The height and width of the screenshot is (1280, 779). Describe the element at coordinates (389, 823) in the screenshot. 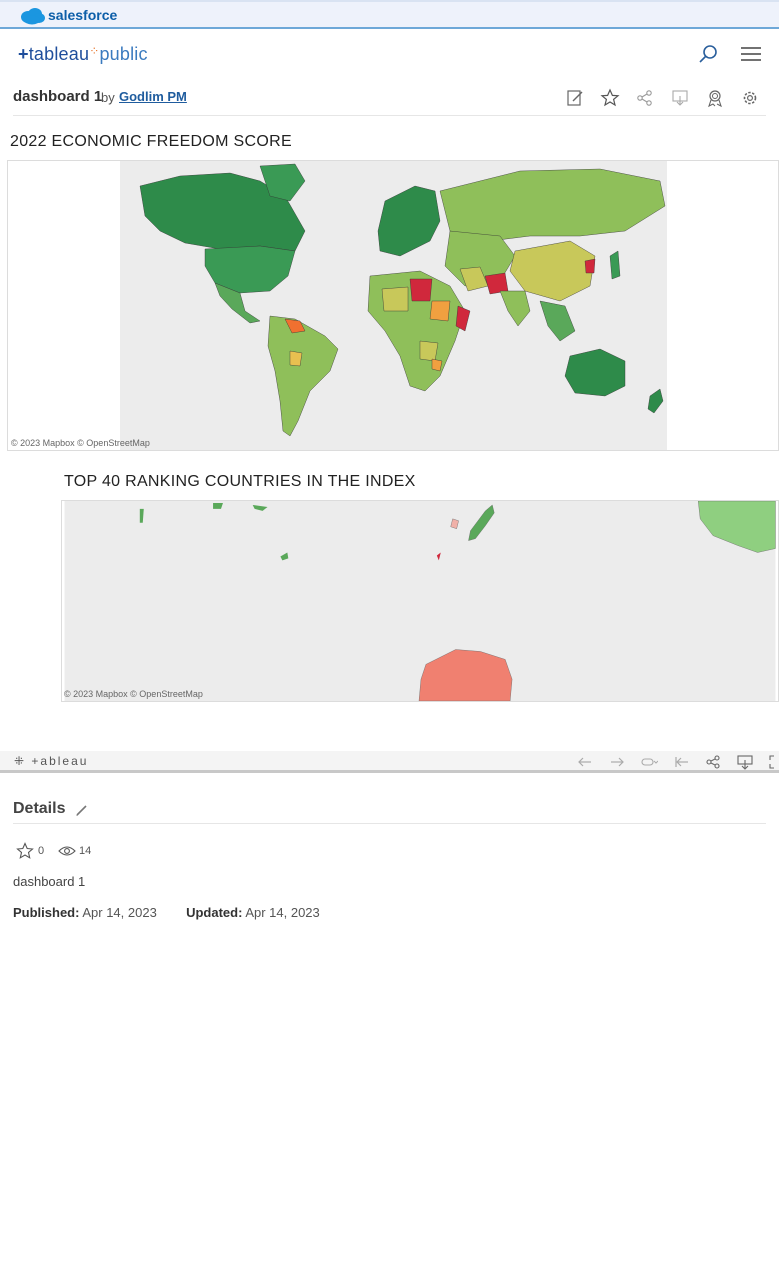

I see `details-divider` at that location.